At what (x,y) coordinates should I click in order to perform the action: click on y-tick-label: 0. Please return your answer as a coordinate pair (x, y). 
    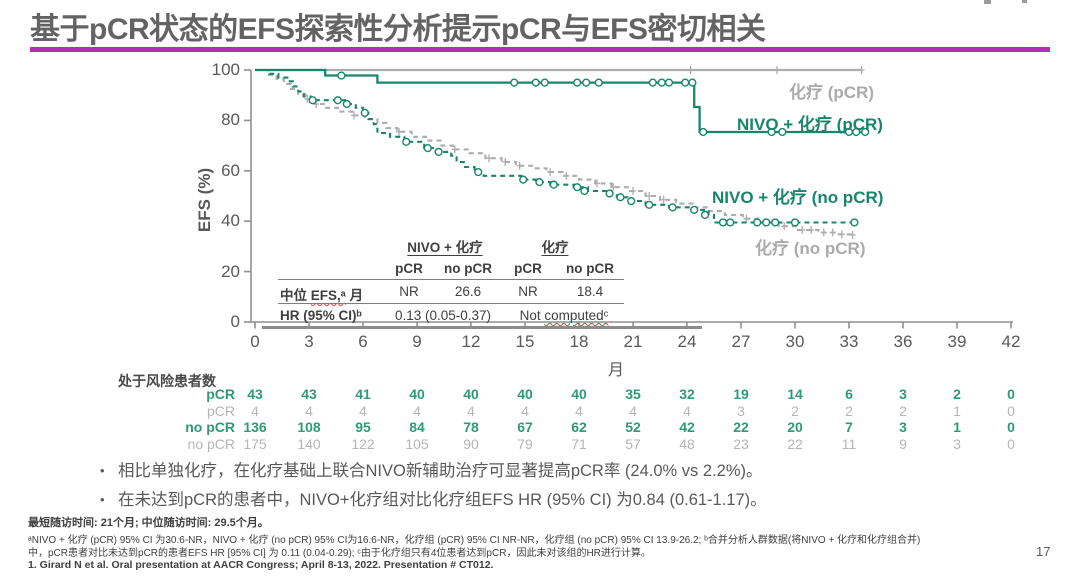
    Looking at the image, I should click on (235, 321).